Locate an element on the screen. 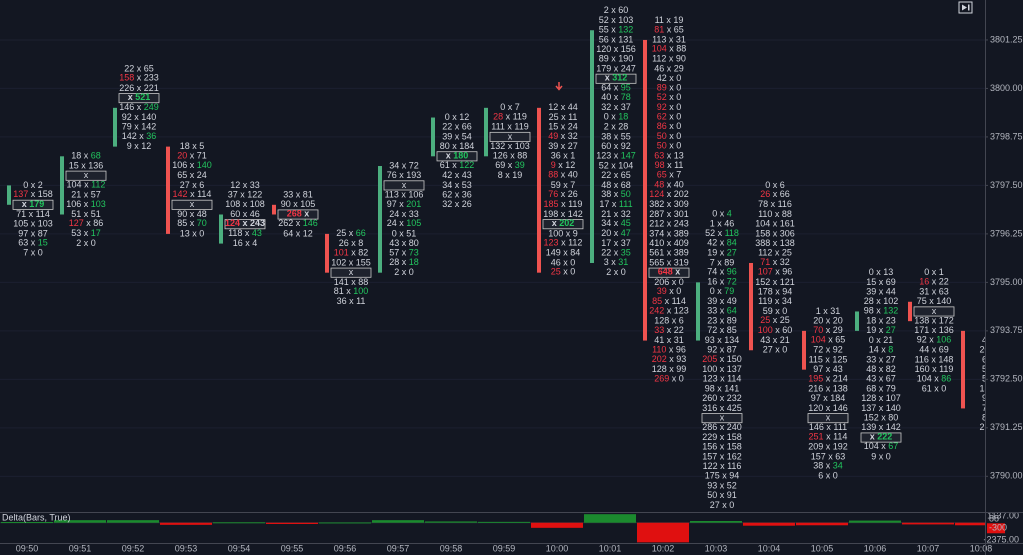 The height and width of the screenshot is (555, 1023). footprint-cell: 97 x 43 is located at coordinates (828, 369).